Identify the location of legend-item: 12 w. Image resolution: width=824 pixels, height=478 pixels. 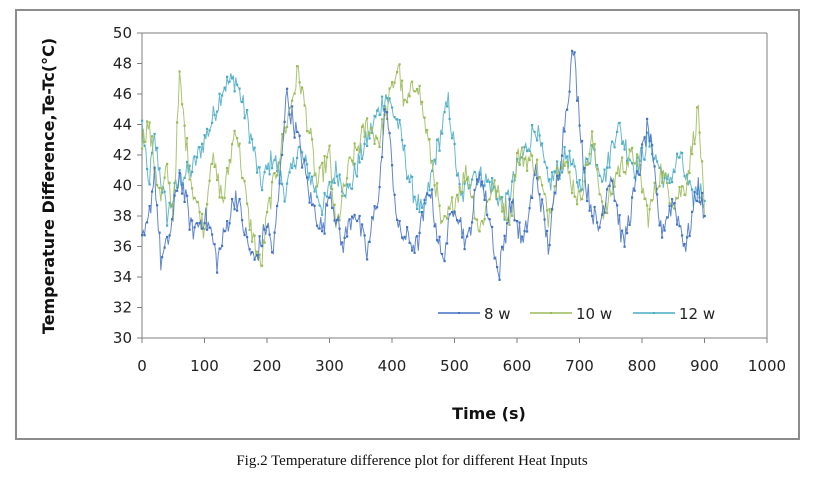
(674, 314).